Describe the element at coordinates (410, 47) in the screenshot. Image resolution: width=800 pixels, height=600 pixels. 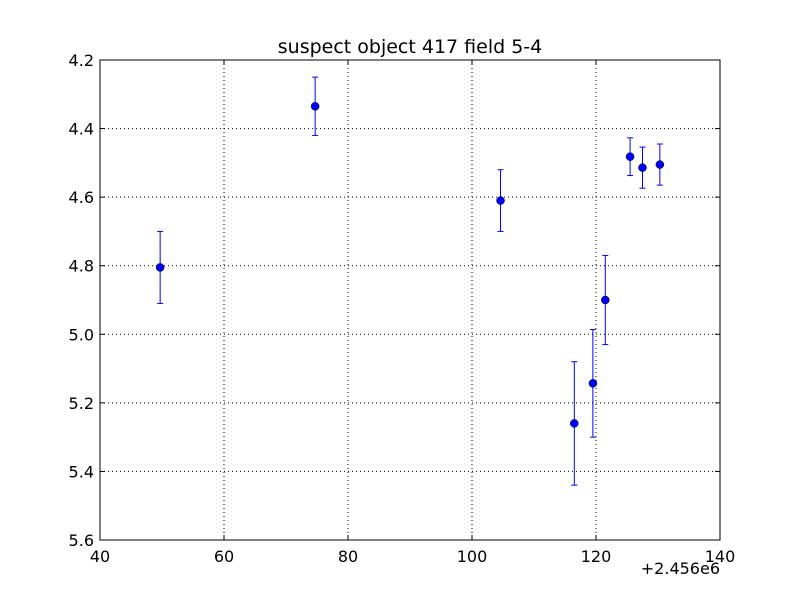
I see `chart-title: suspect object 417 field 5-4` at that location.